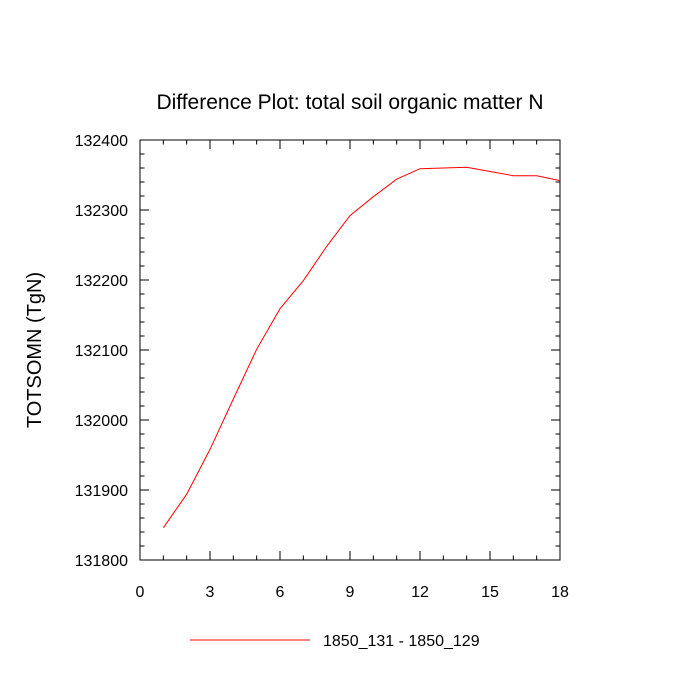 The height and width of the screenshot is (700, 700). I want to click on x-tick-label: 18, so click(560, 592).